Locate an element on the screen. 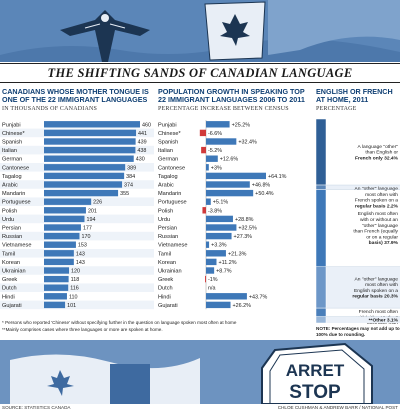 The image size is (400, 414). value-label: 110 is located at coordinates (73, 297).